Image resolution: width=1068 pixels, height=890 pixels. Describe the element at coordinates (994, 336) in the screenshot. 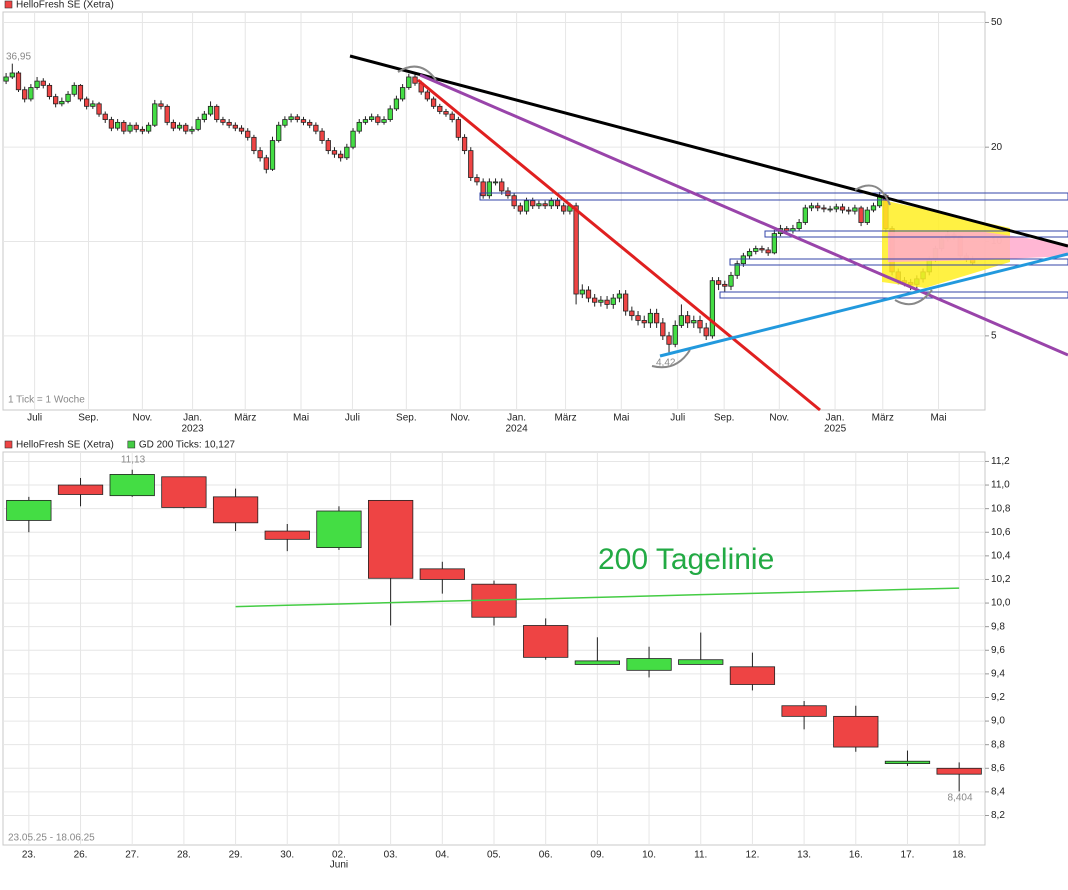

I see `y-tick-label: 5` at that location.